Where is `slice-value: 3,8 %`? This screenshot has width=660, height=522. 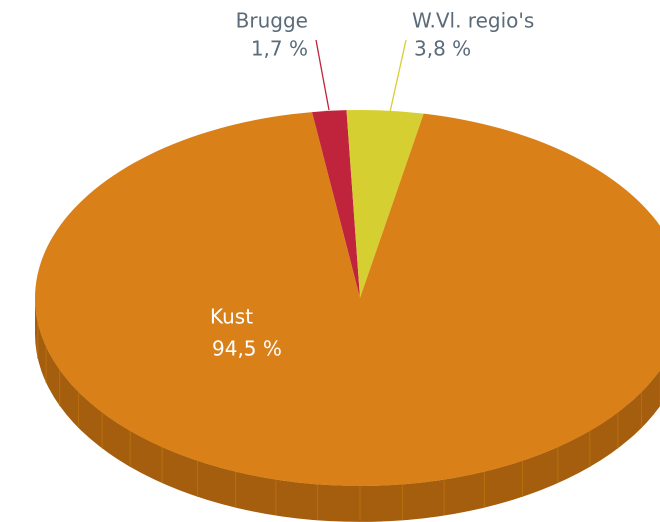
slice-value: 3,8 % is located at coordinates (442, 49).